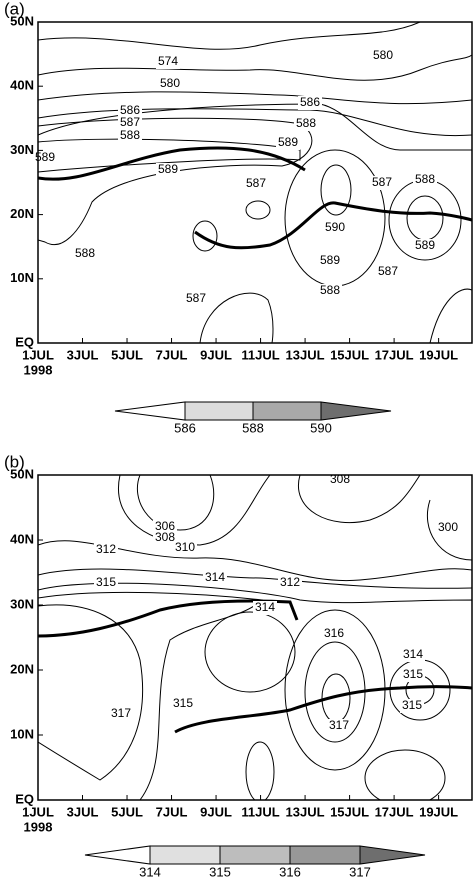  What do you see at coordinates (290, 871) in the screenshot?
I see `colorbar-label: 316` at bounding box center [290, 871].